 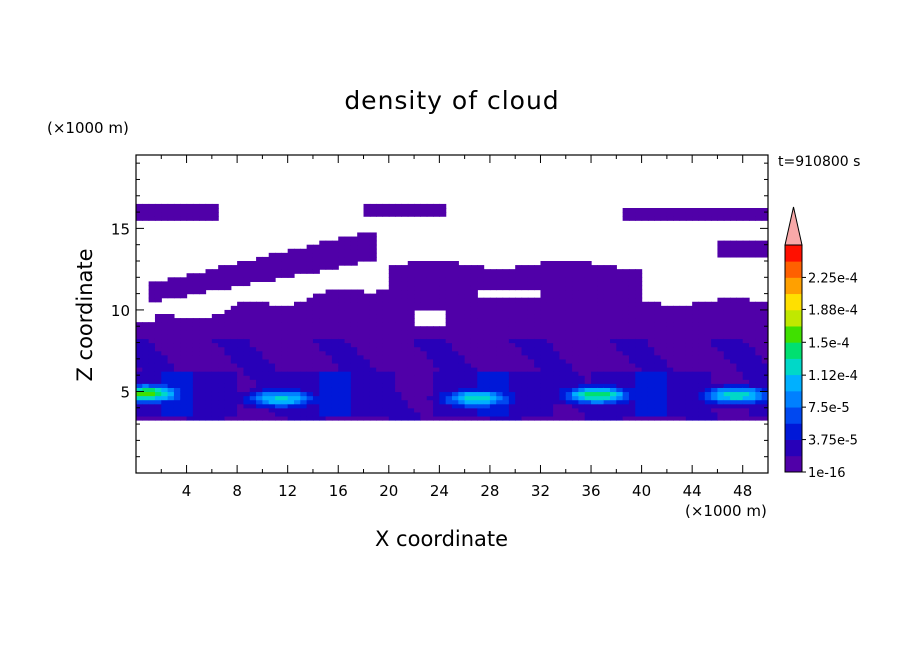 I want to click on x-tick-label: 36, so click(x=590, y=491).